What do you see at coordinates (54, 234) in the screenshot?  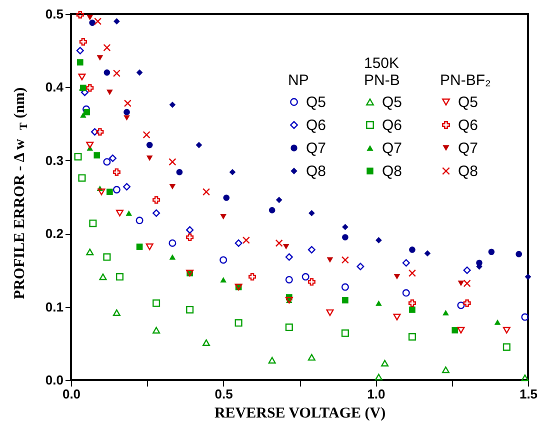 I see `y-tick-label: 0.2` at bounding box center [54, 234].